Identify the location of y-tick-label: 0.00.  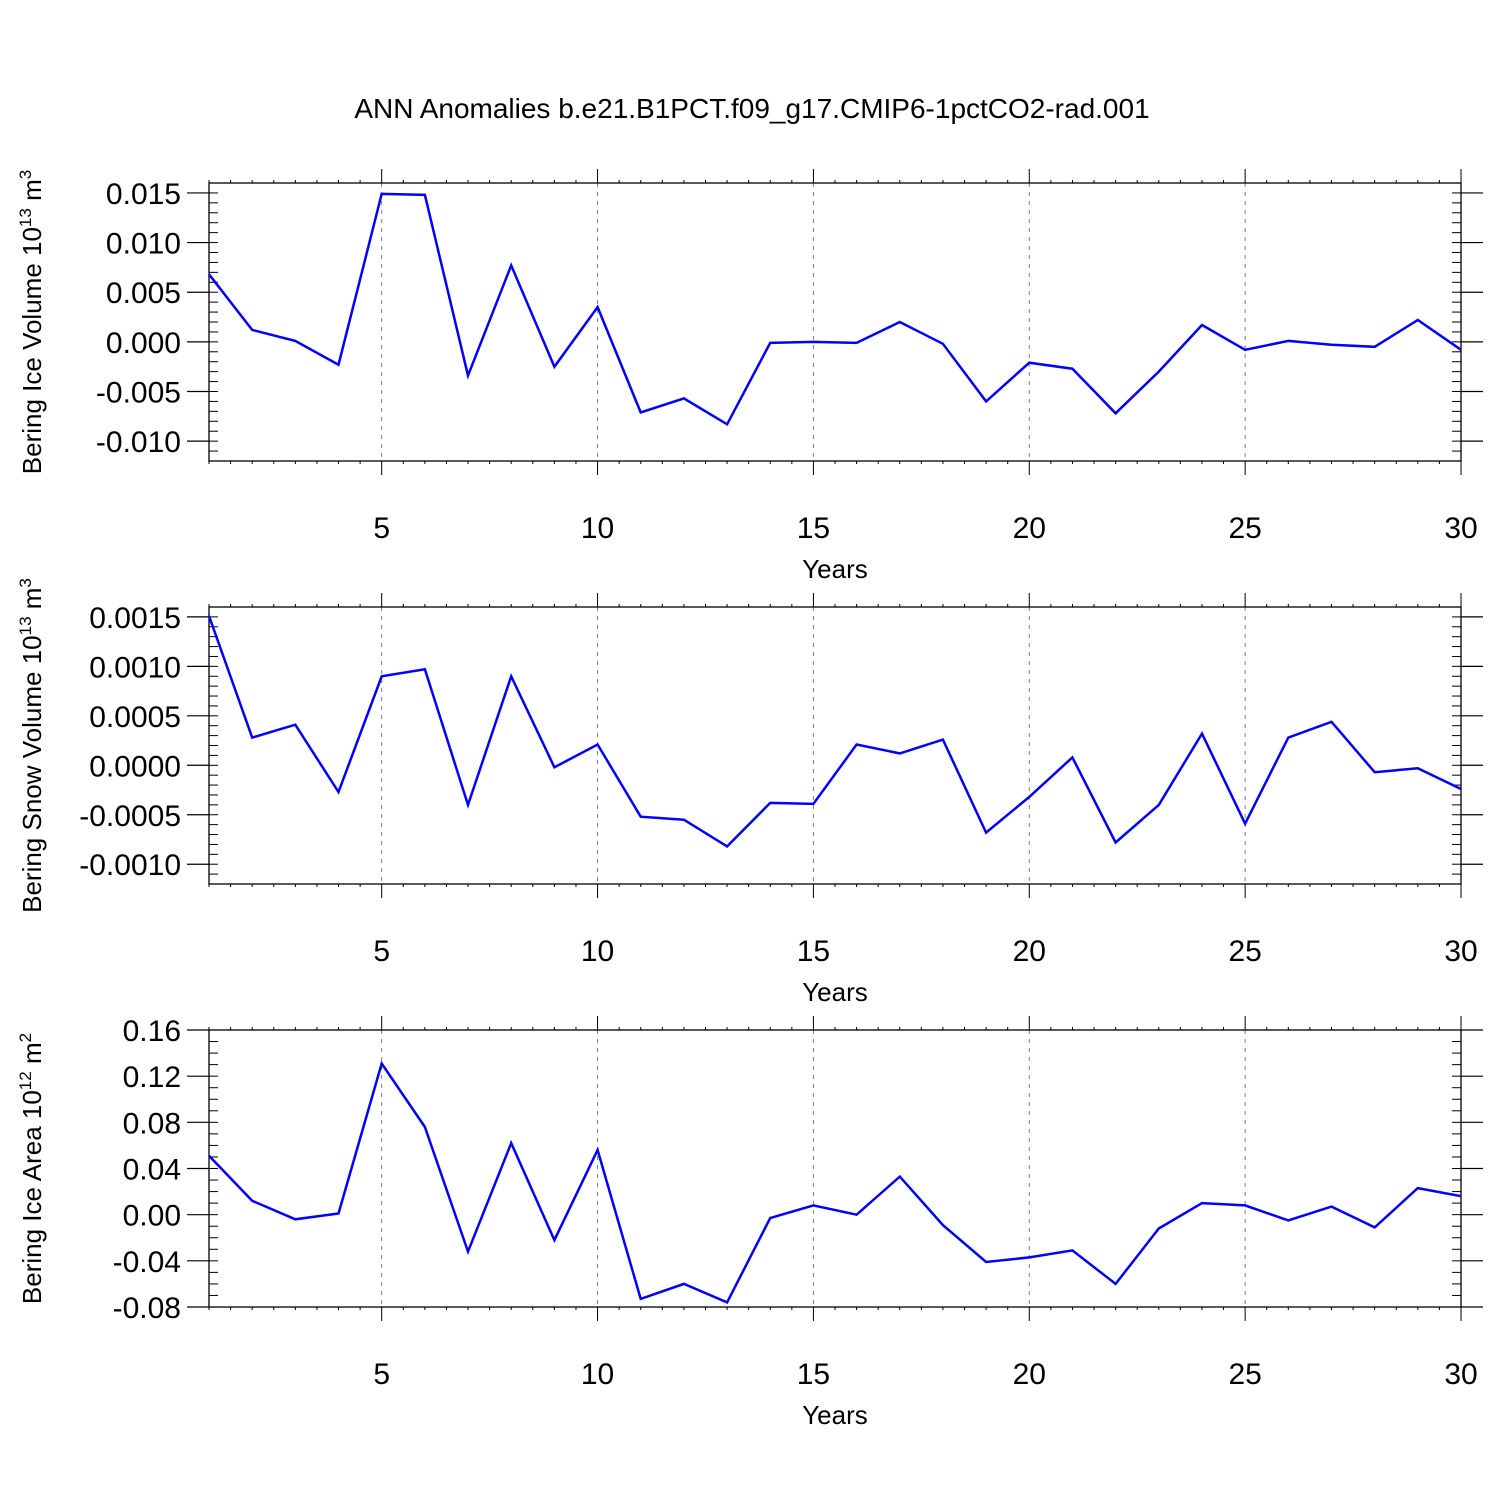
(152, 1216).